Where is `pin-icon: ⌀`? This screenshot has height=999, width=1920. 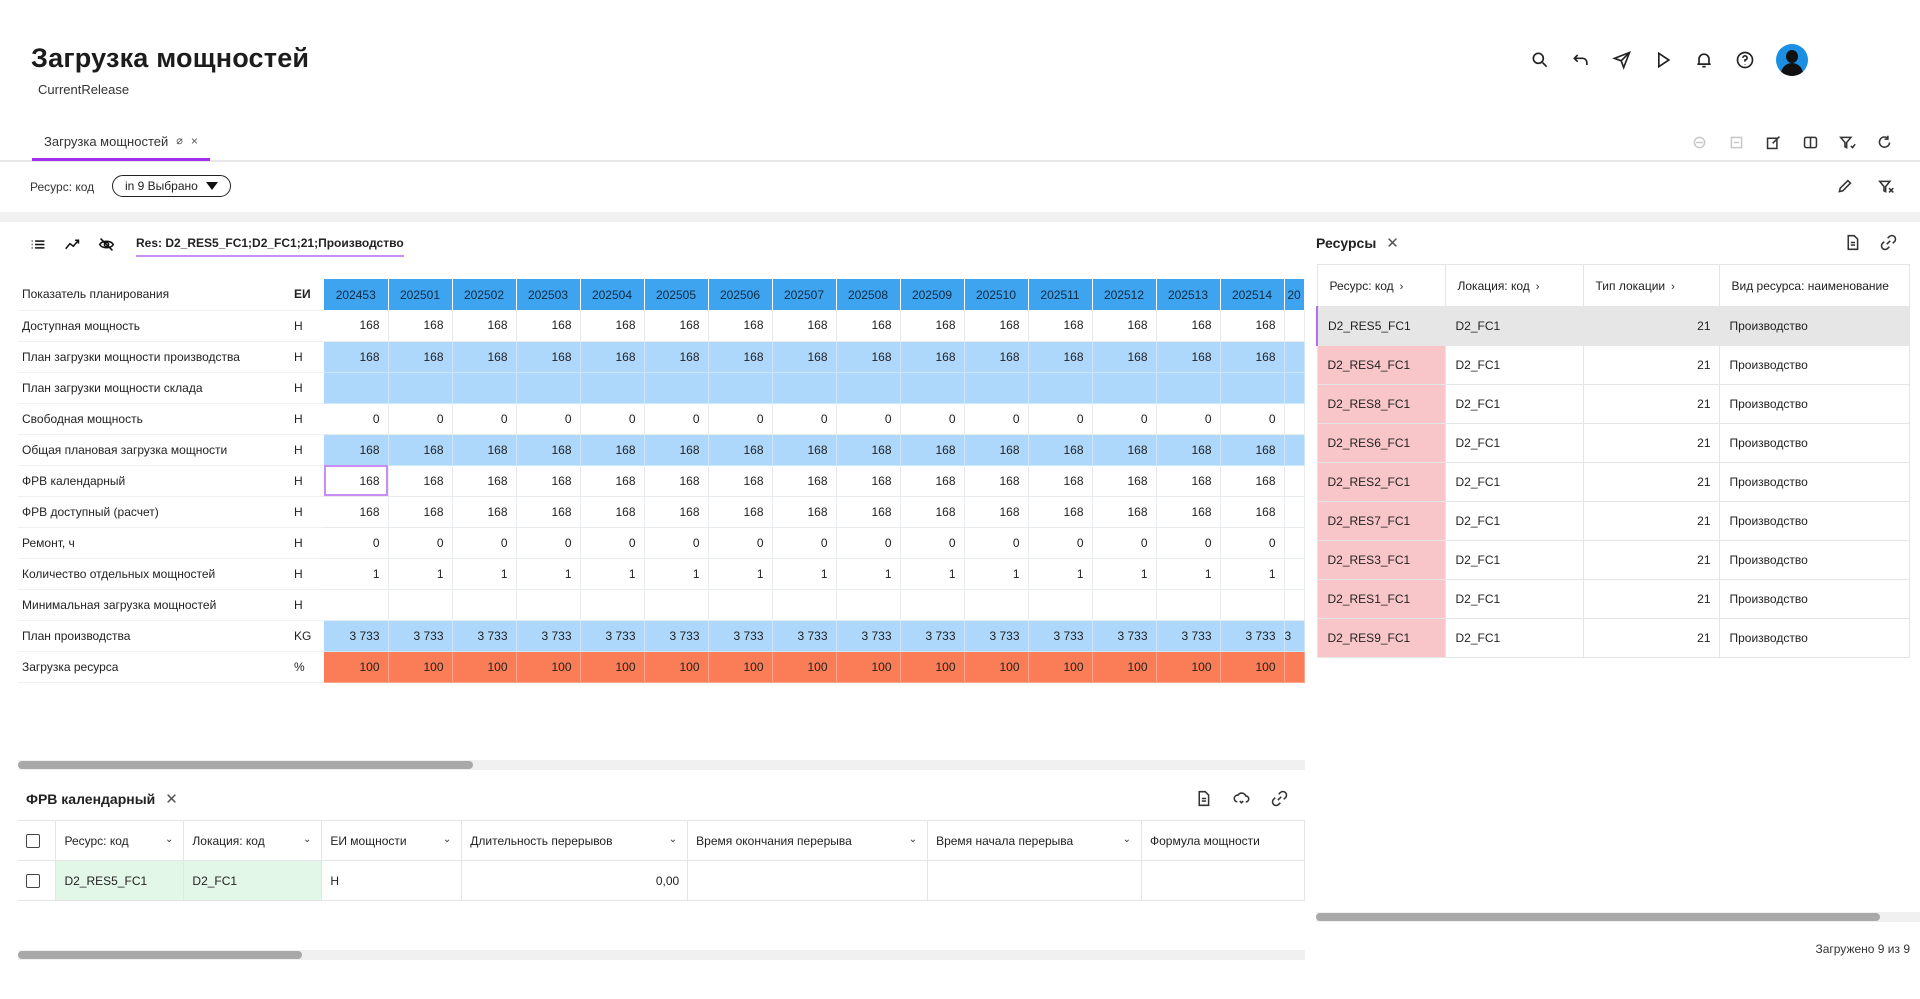
pin-icon: ⌀ is located at coordinates (179, 141).